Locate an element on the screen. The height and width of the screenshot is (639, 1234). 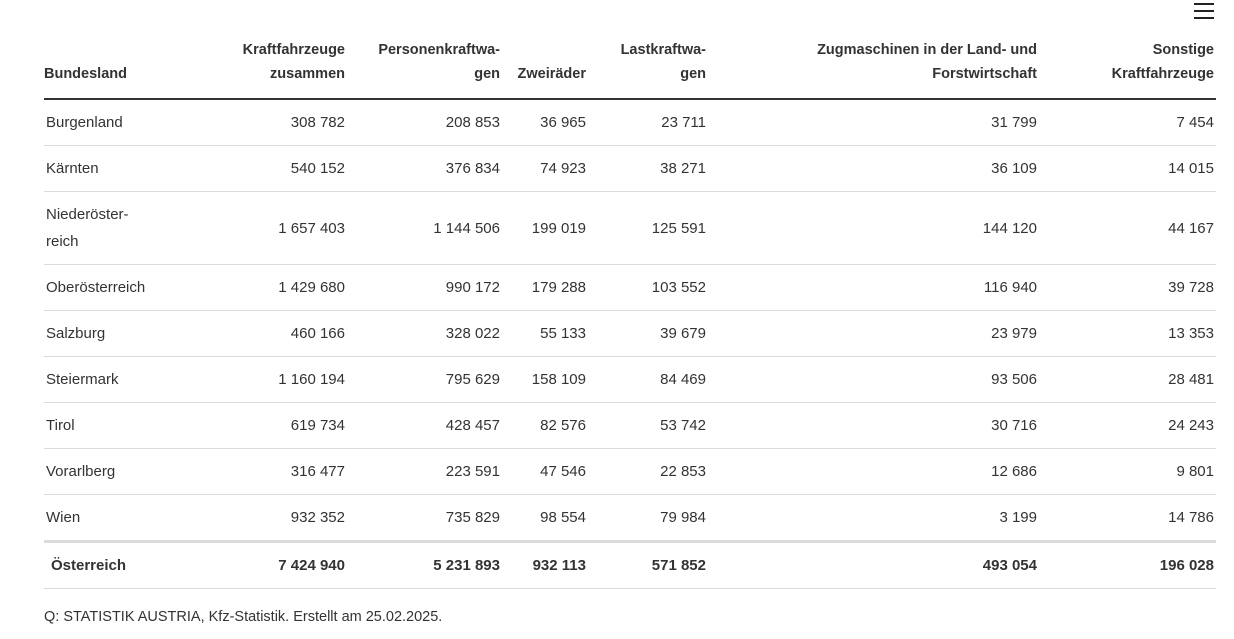
value-cell: 14 015 is located at coordinates (1127, 168).